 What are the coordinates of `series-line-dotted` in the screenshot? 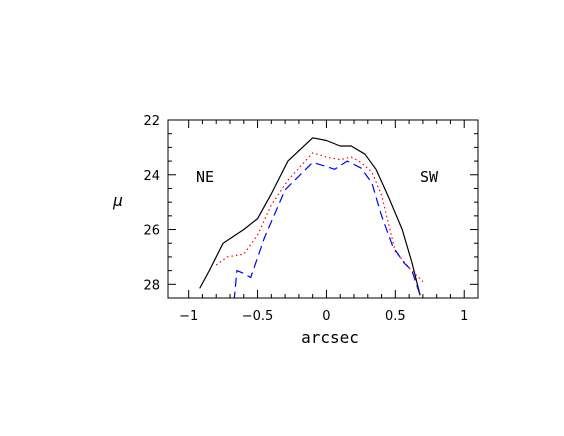 It's located at (319, 217).